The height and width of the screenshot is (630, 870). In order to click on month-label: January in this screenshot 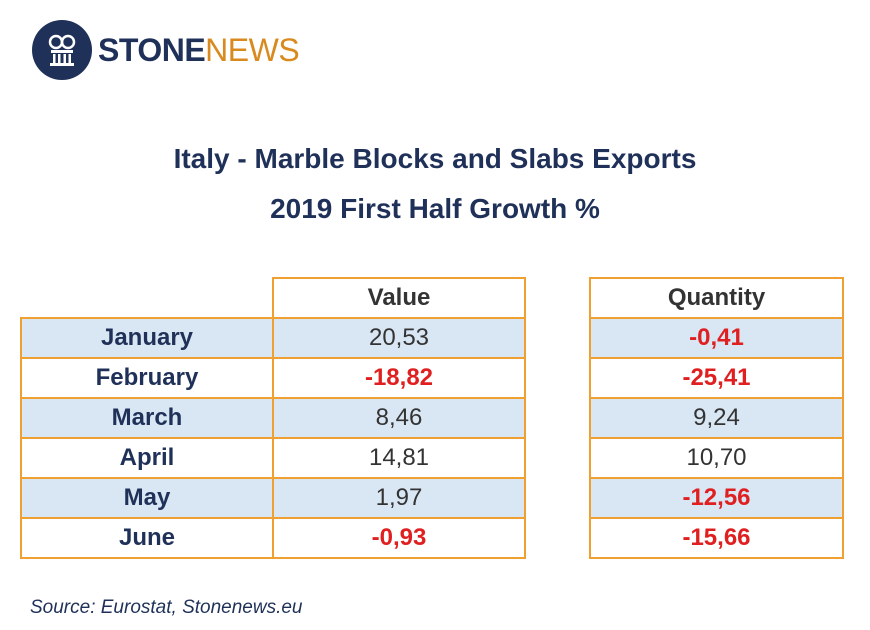, I will do `click(147, 338)`.